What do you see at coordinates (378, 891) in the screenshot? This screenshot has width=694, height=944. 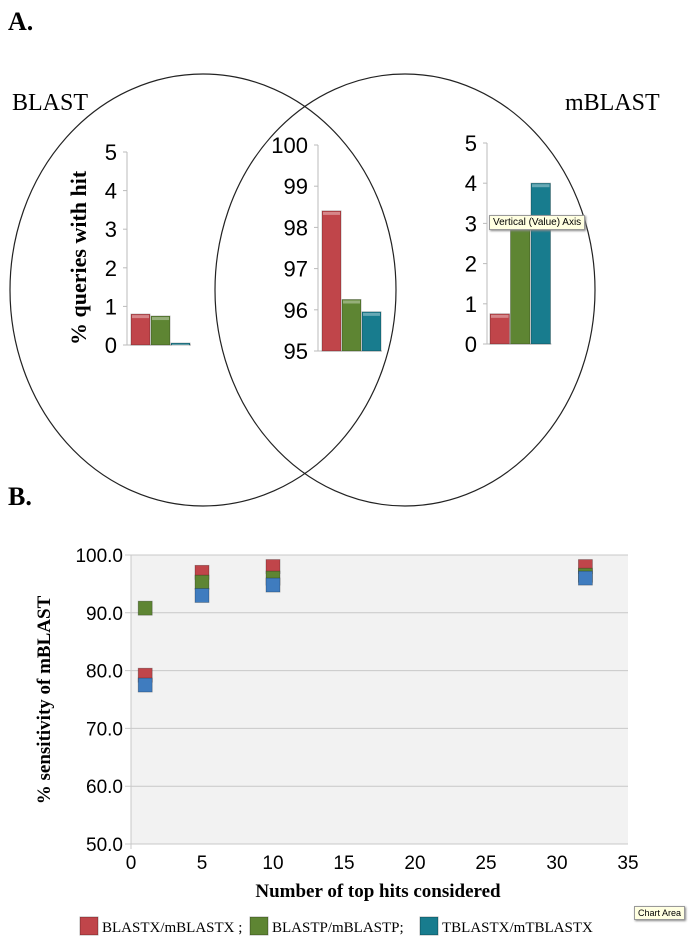 I see `scatter-x-axis-title: Number of top hits considered` at bounding box center [378, 891].